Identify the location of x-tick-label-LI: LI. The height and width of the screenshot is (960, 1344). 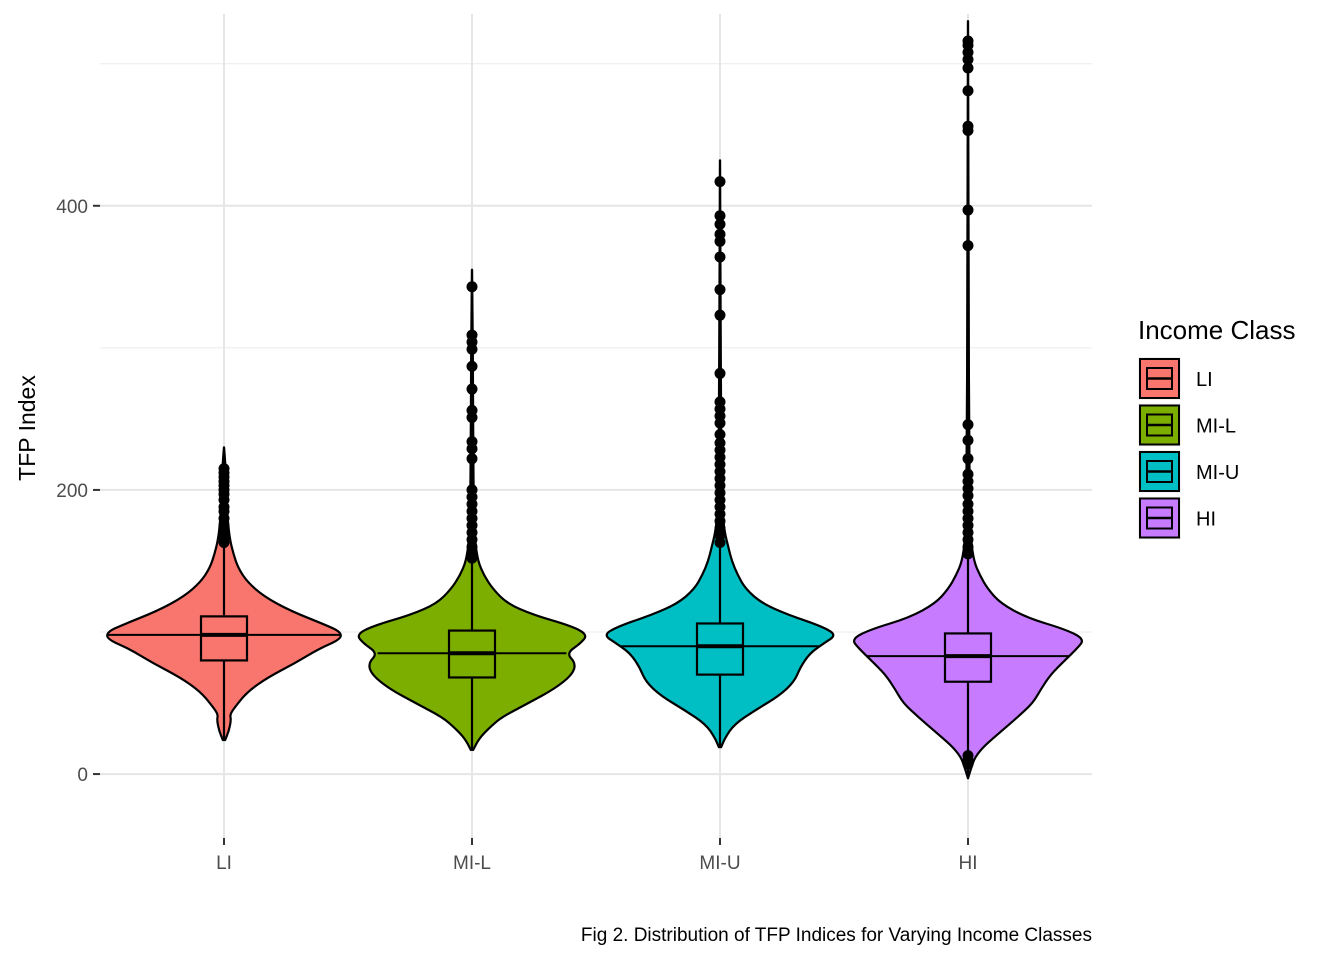
(224, 863).